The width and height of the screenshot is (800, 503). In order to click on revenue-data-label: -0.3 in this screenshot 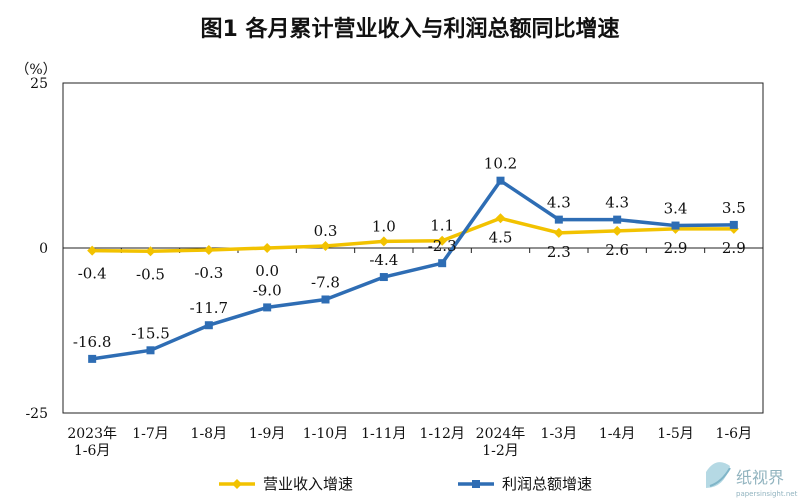, I will do `click(208, 273)`.